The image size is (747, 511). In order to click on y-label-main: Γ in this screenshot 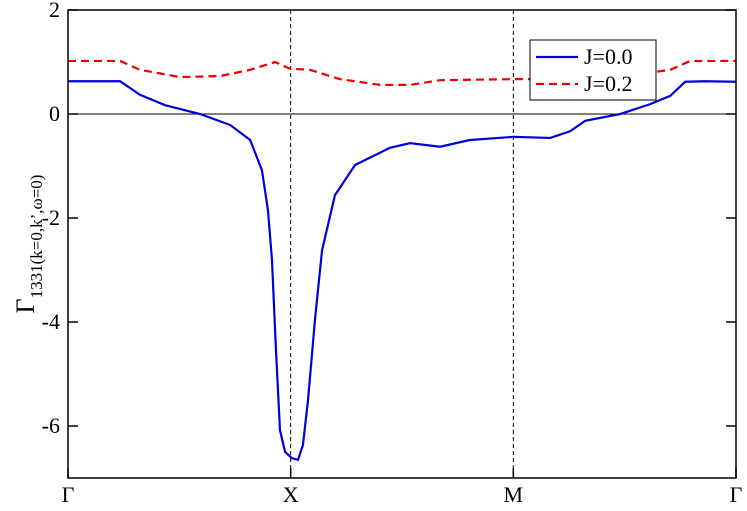, I will do `click(25, 305)`.